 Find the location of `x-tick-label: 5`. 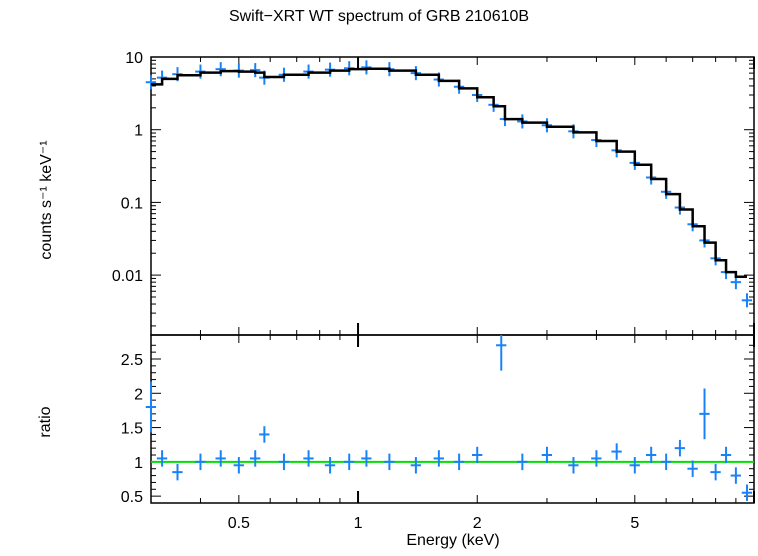

x-tick-label: 5 is located at coordinates (634, 523).